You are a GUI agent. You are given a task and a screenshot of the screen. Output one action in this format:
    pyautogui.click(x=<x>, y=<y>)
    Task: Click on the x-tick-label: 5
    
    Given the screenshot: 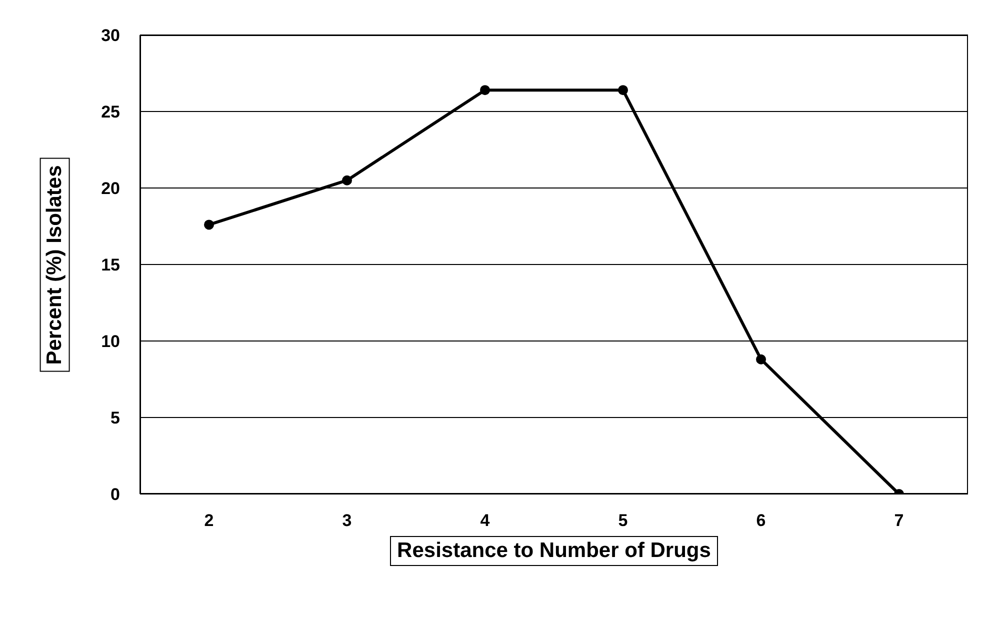 What is the action you would take?
    pyautogui.click(x=623, y=520)
    